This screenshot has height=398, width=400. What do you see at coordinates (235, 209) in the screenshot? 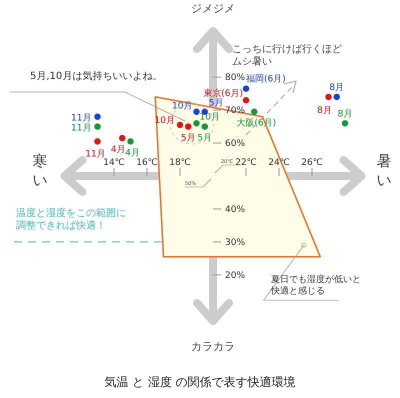
I see `y-tick-label: 40%` at bounding box center [235, 209].